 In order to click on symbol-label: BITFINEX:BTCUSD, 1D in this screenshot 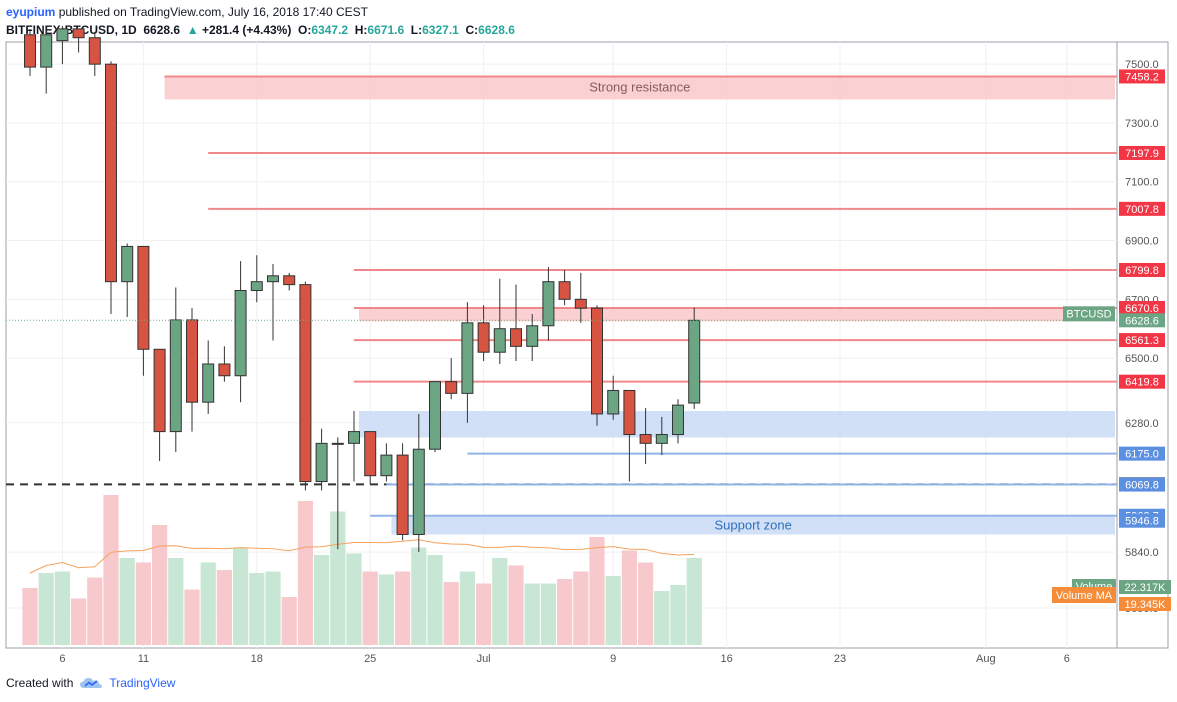, I will do `click(71, 30)`.